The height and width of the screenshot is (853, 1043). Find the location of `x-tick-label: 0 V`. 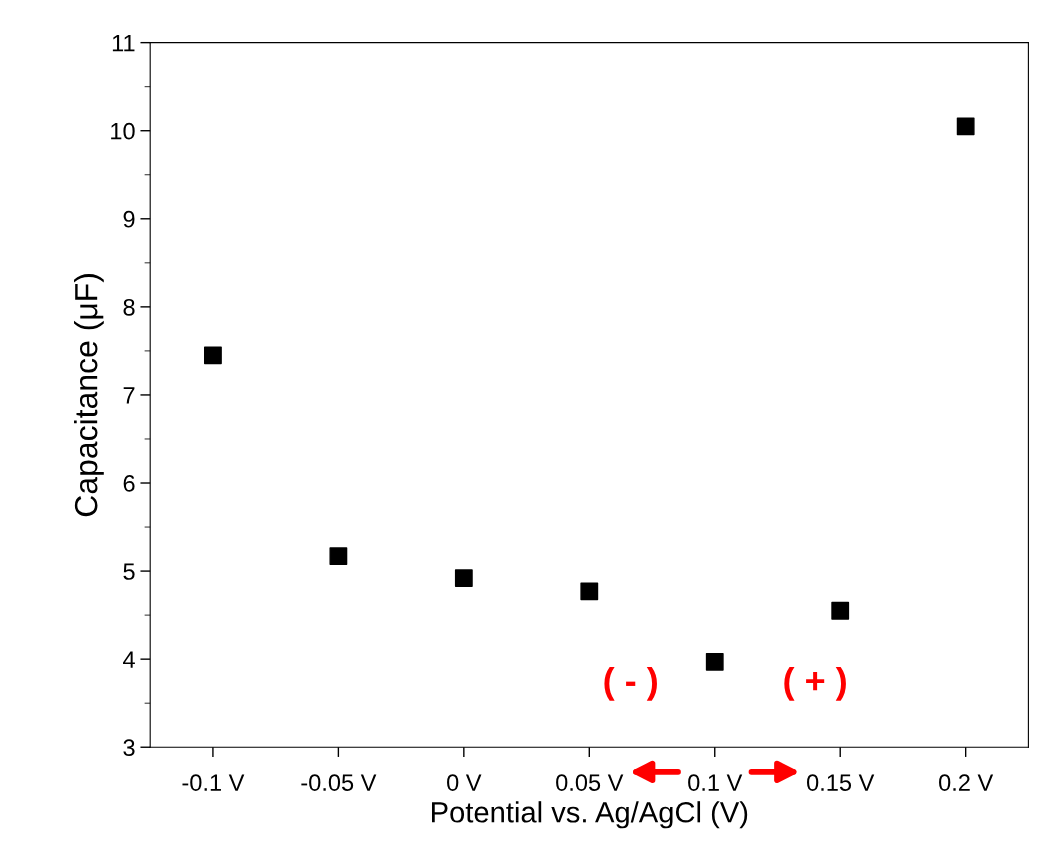

x-tick-label: 0 V is located at coordinates (464, 782).